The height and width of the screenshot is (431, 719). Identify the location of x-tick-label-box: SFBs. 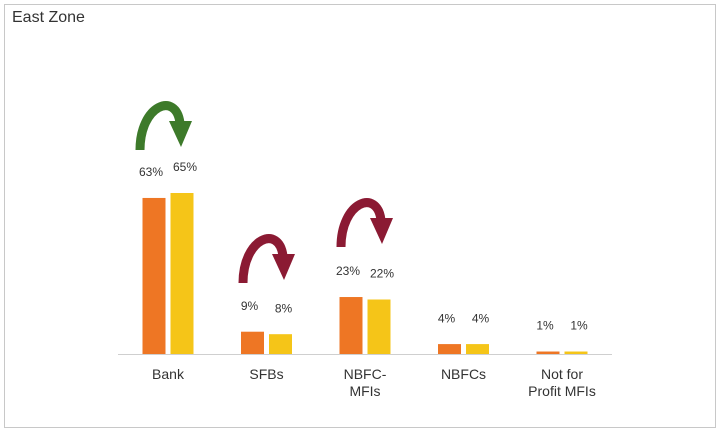
(266, 374).